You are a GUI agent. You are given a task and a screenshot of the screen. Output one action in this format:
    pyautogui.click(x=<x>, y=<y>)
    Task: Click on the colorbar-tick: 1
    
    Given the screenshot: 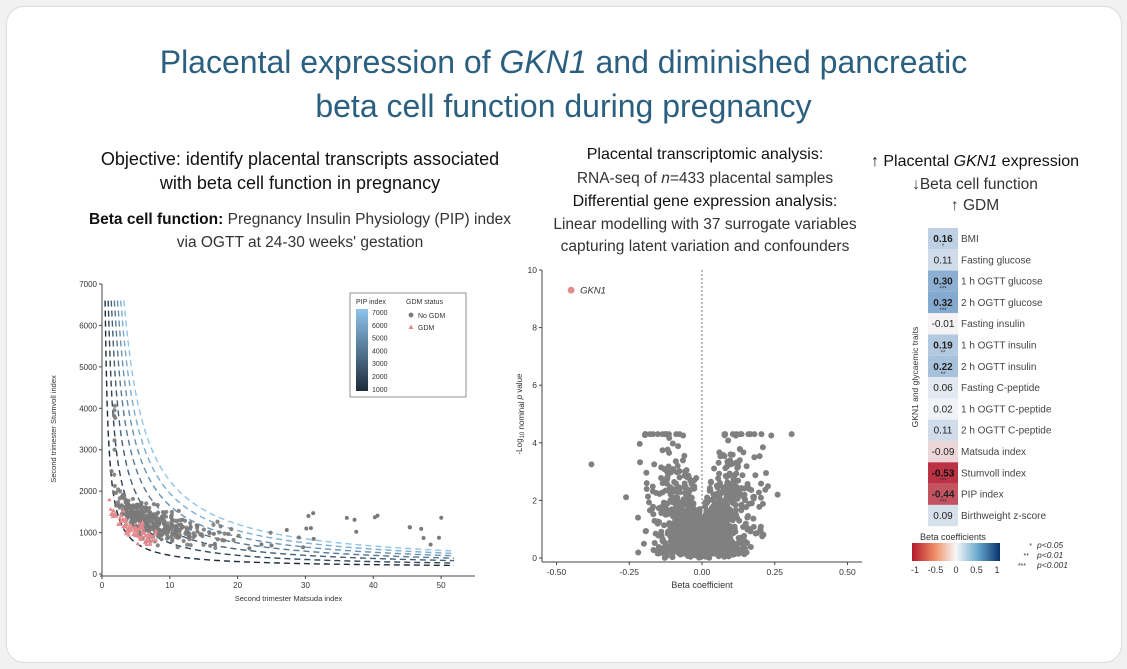 What is the action you would take?
    pyautogui.click(x=996, y=570)
    